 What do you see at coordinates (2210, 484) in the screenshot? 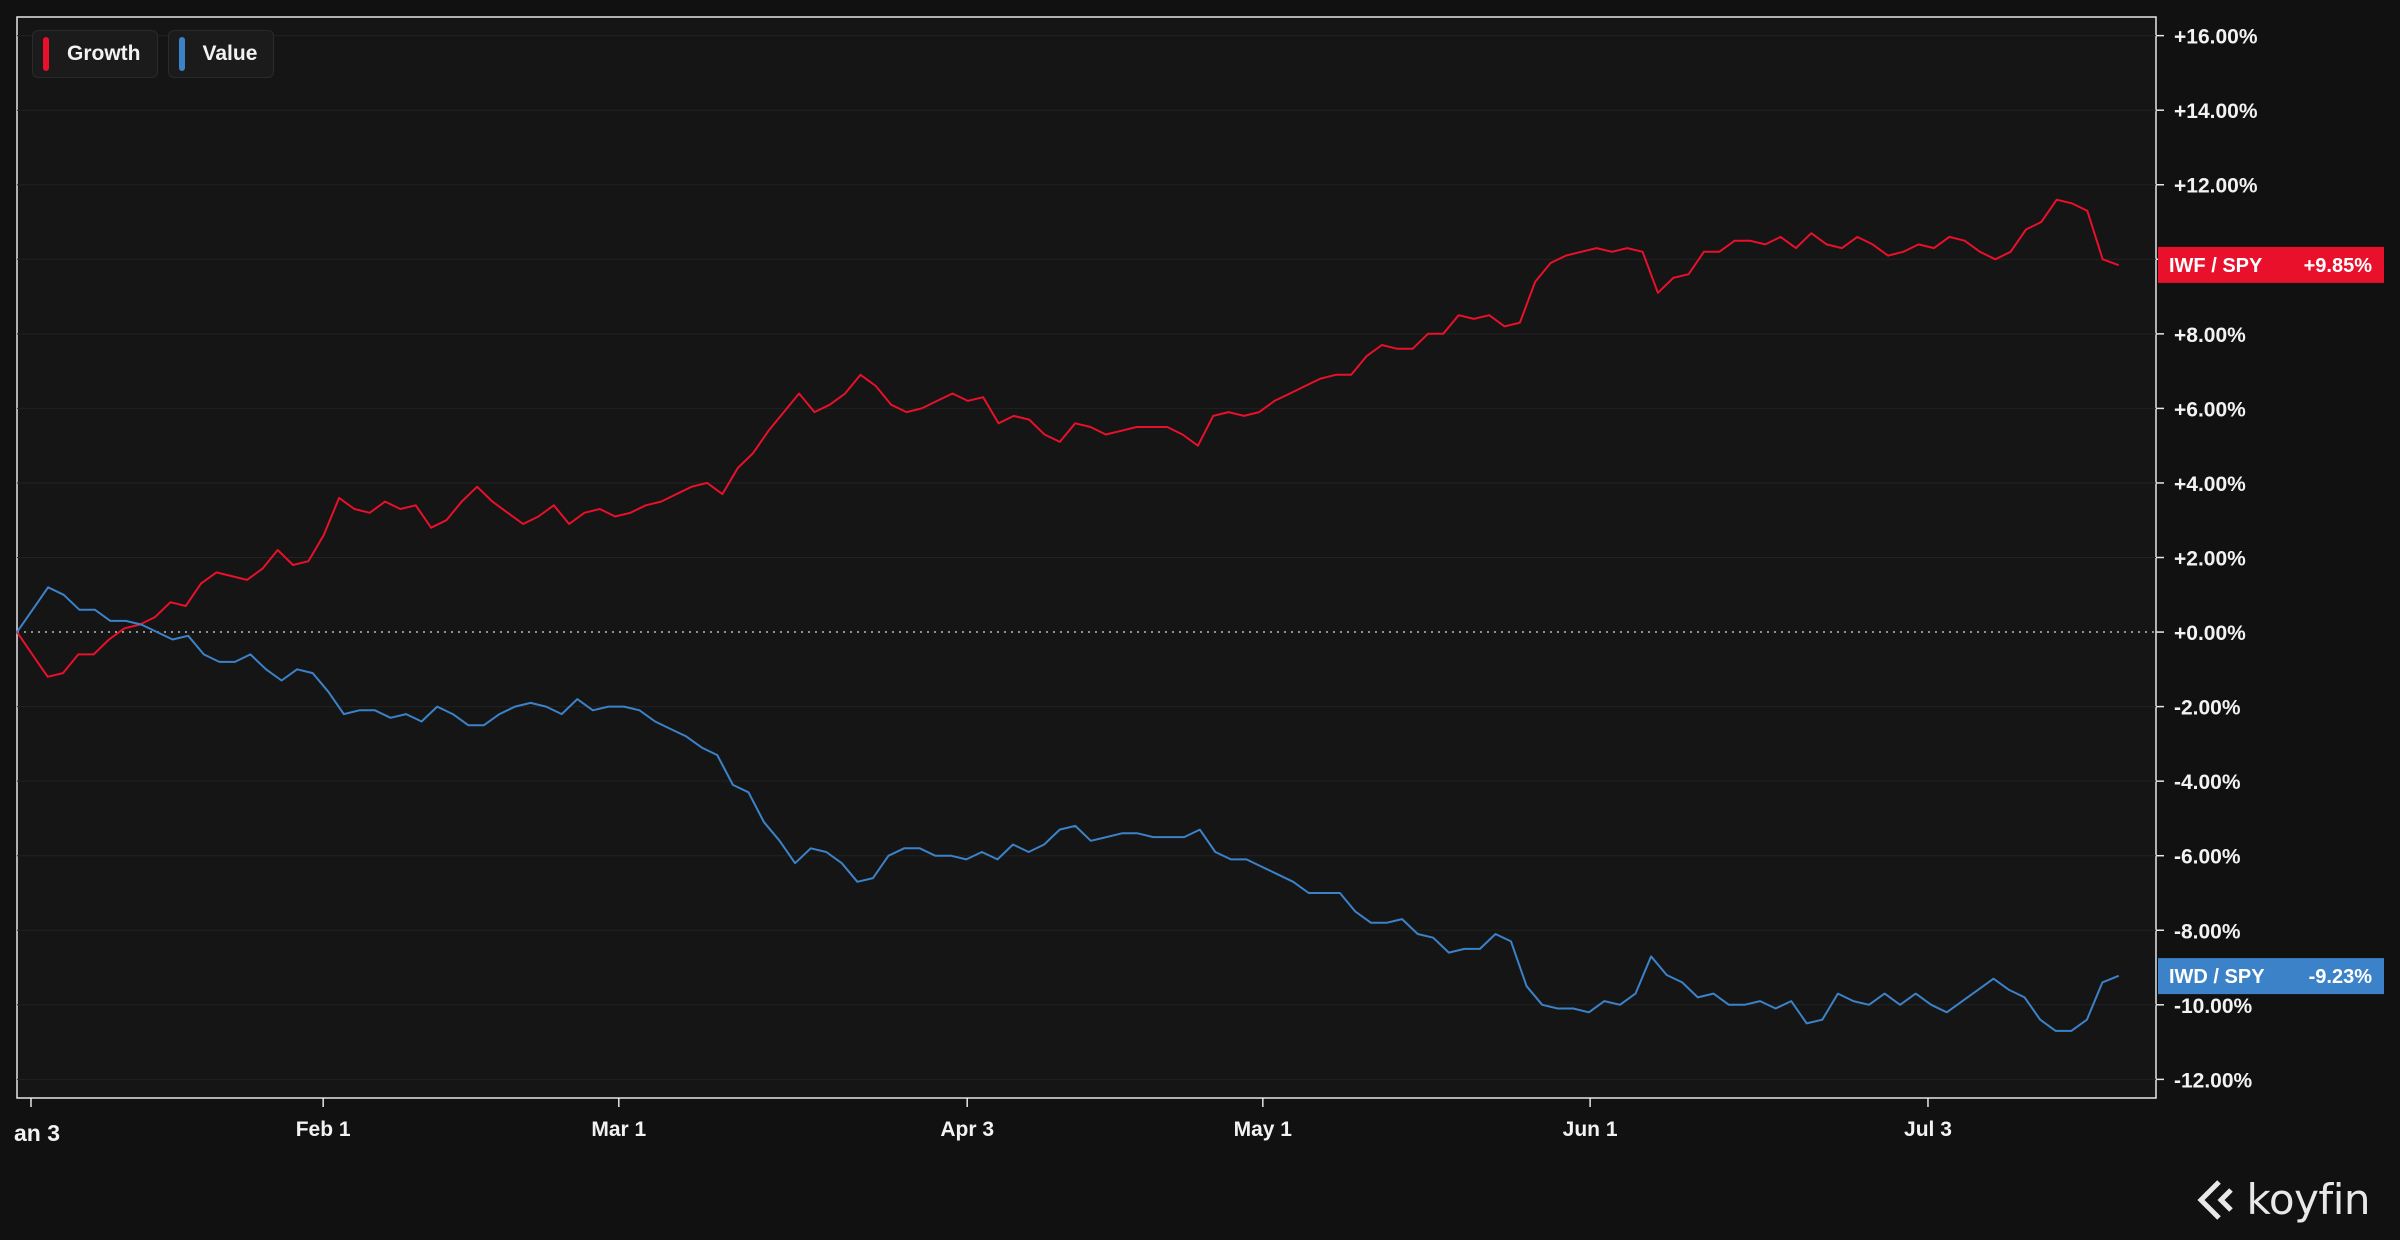
I see `y-tick-label: +4.00%` at bounding box center [2210, 484].